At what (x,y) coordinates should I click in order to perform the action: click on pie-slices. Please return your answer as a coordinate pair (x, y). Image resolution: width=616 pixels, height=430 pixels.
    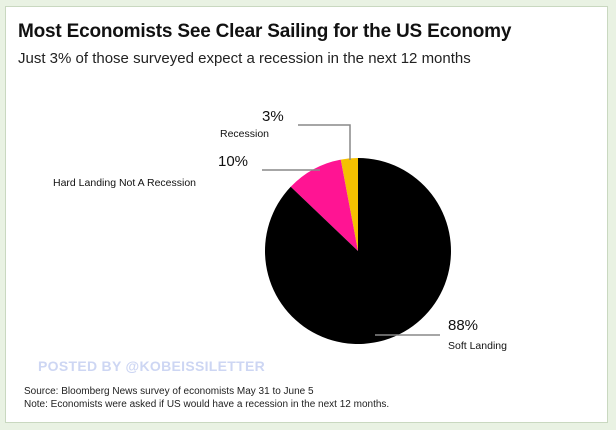
    Looking at the image, I should click on (357, 250).